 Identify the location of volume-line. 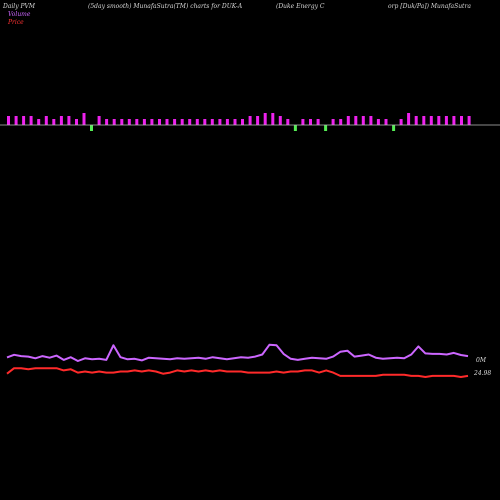
(237, 352).